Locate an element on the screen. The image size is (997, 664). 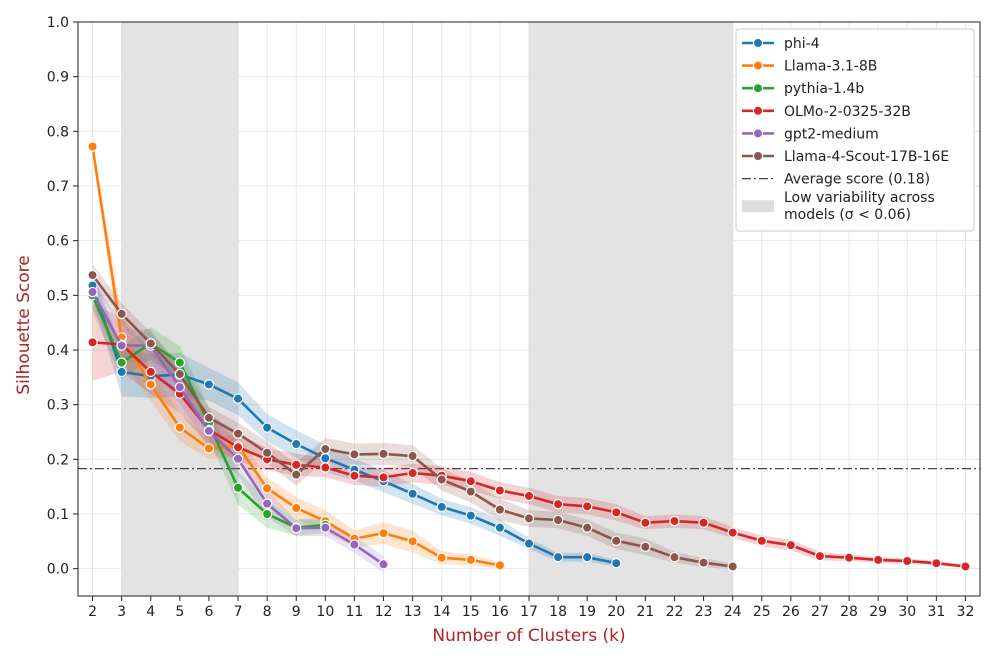
x-tick-label: 24 is located at coordinates (733, 612).